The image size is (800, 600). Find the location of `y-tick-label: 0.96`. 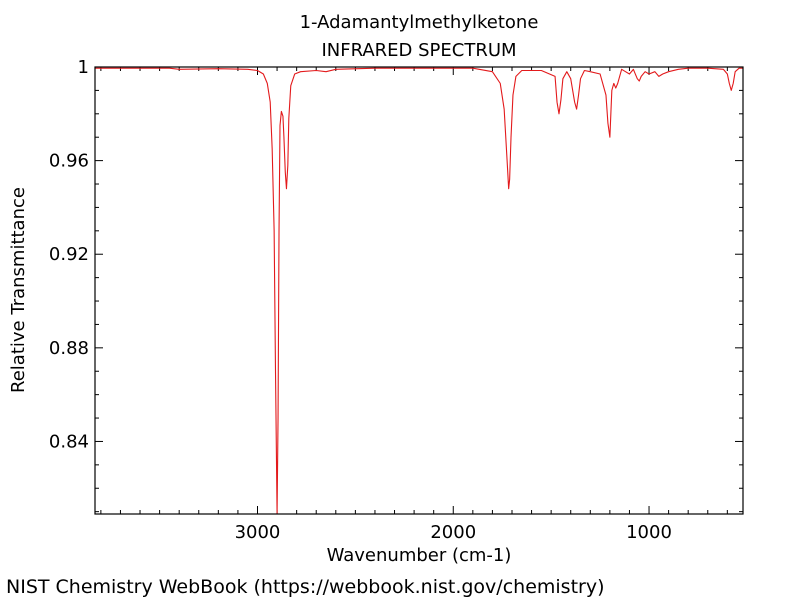

y-tick-label: 0.96 is located at coordinates (69, 161).